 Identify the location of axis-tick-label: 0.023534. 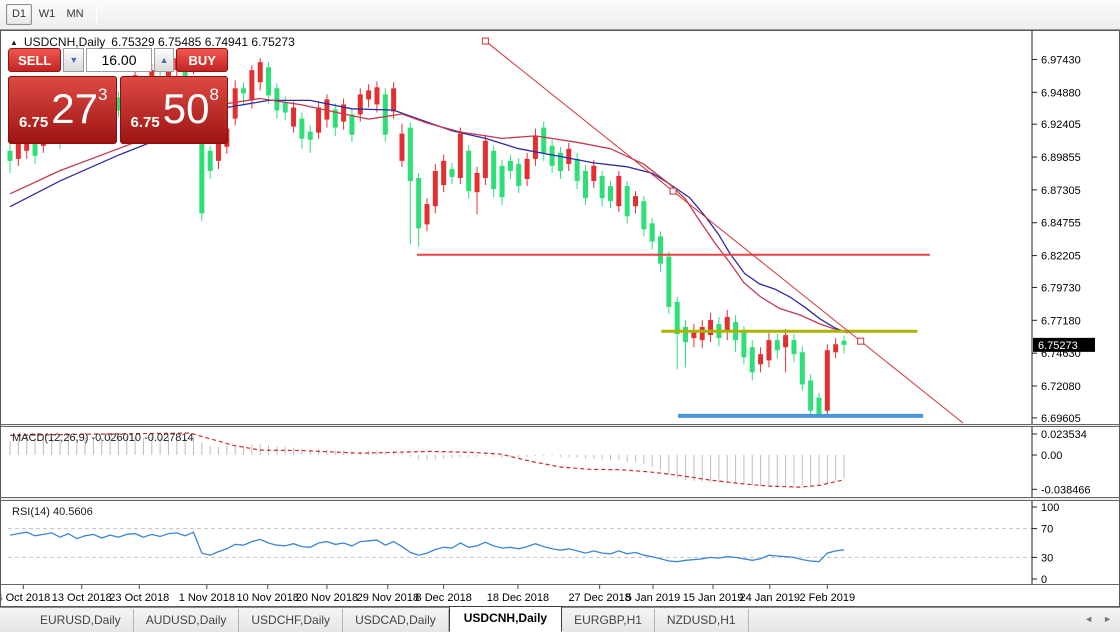
(1064, 435).